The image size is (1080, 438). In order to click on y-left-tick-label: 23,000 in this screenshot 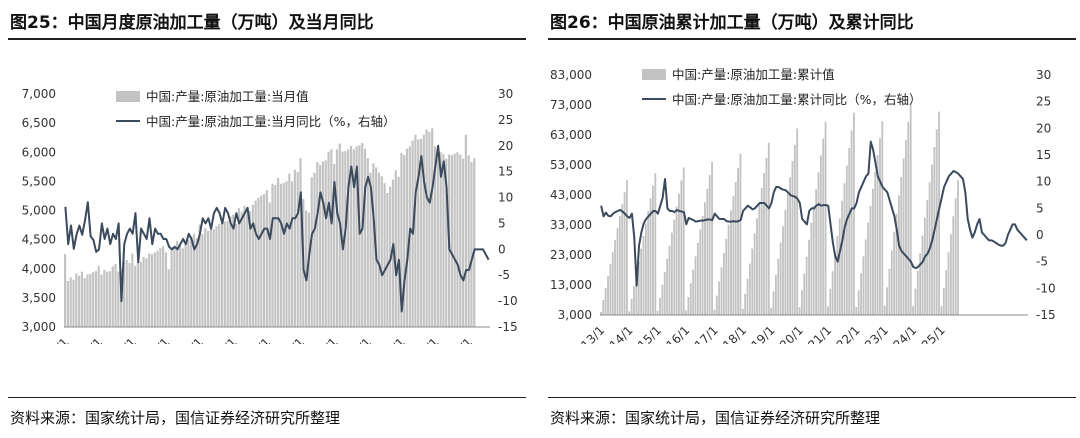, I will do `click(571, 255)`.